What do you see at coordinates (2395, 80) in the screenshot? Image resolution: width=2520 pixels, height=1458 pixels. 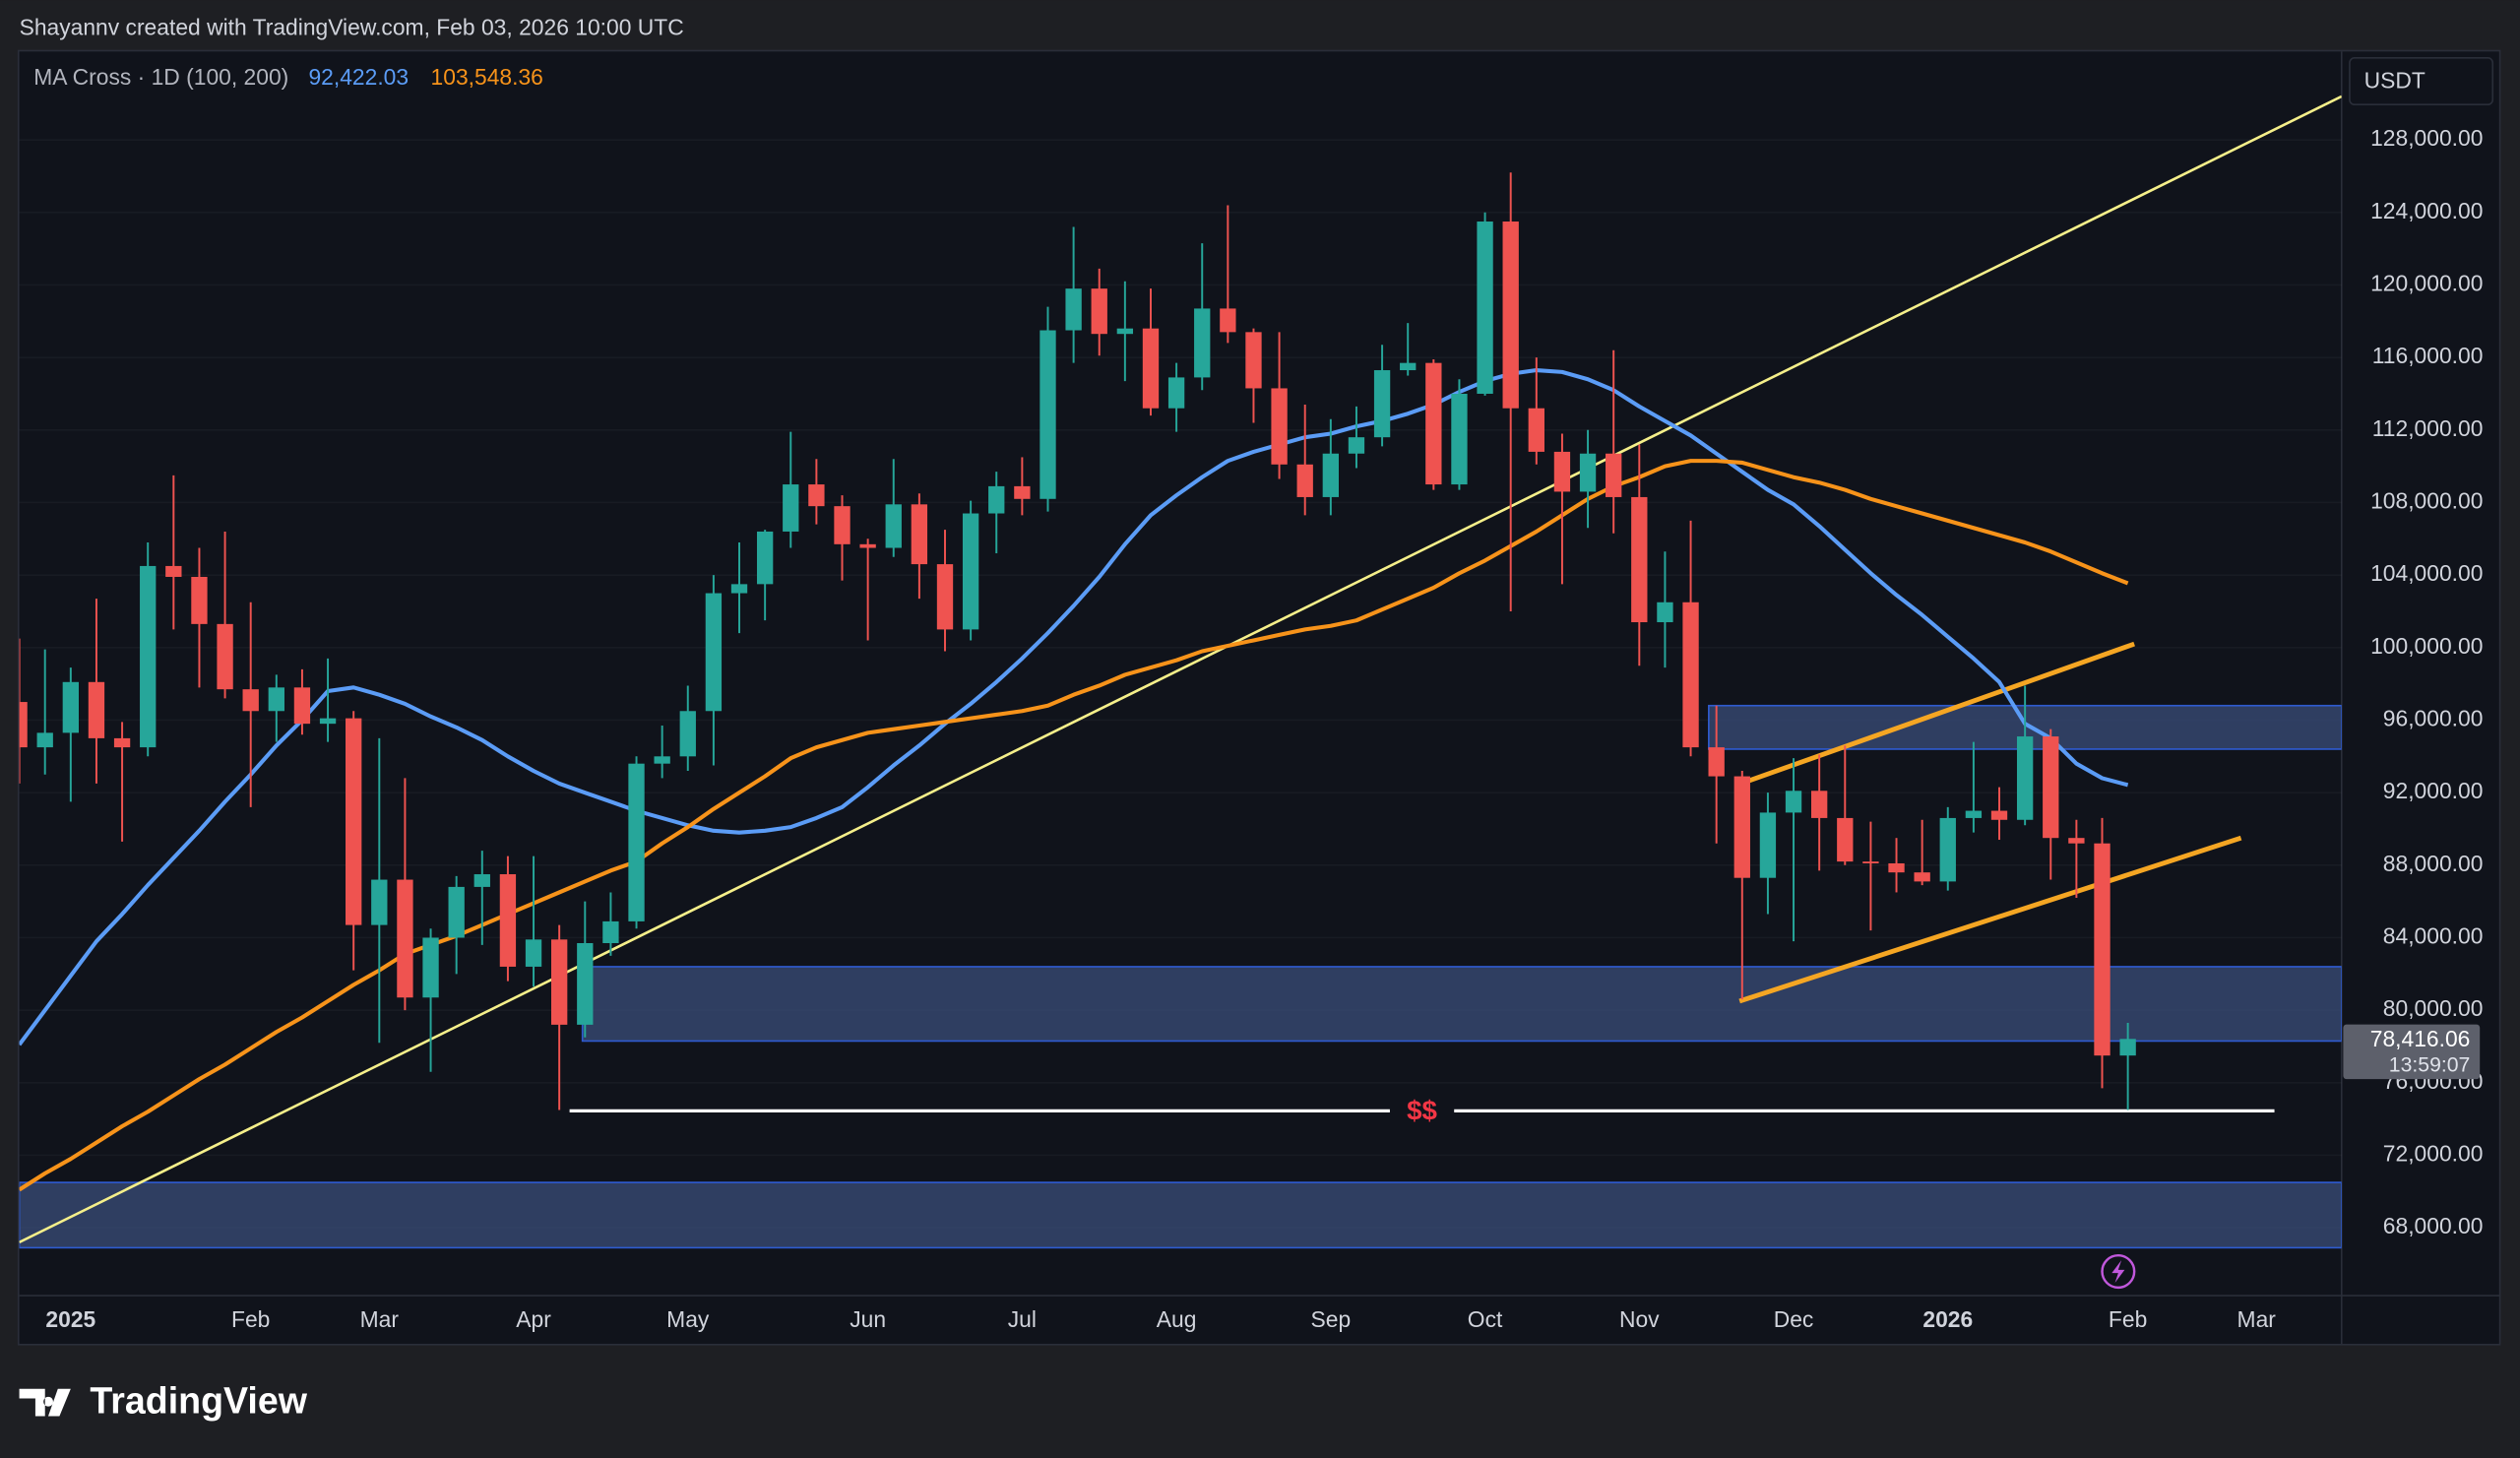 I see `currency: USDT` at bounding box center [2395, 80].